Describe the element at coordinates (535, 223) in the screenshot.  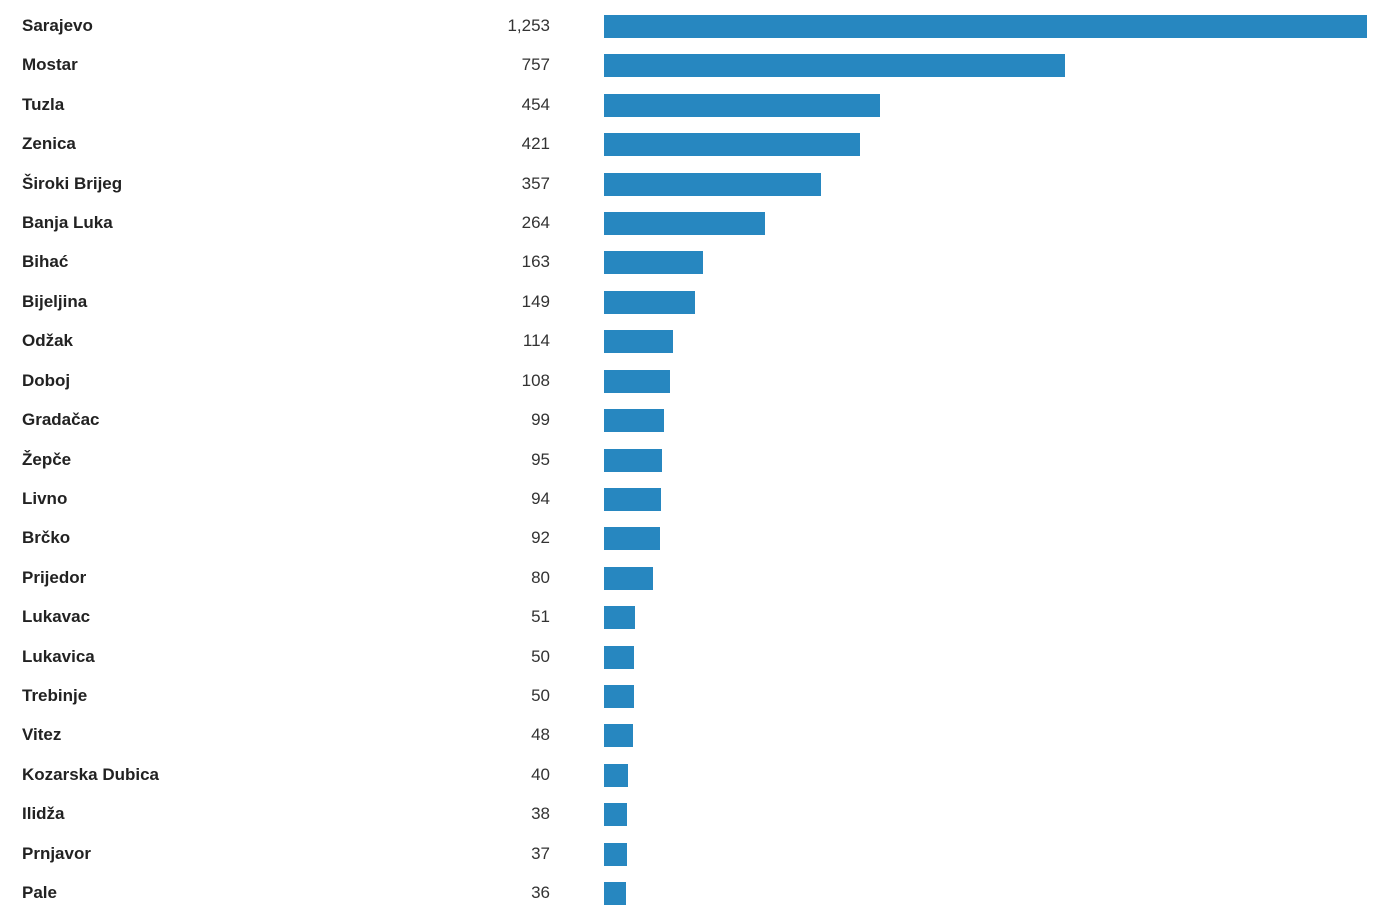
I see `value-label: 264` at that location.